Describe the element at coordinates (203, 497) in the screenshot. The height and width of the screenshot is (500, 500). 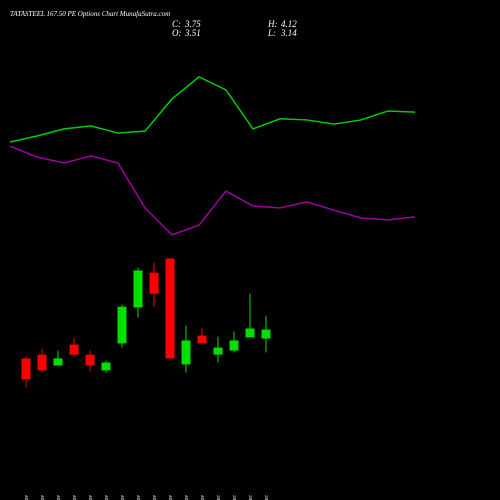
I see `x-tick-label: 28 Nov` at that location.